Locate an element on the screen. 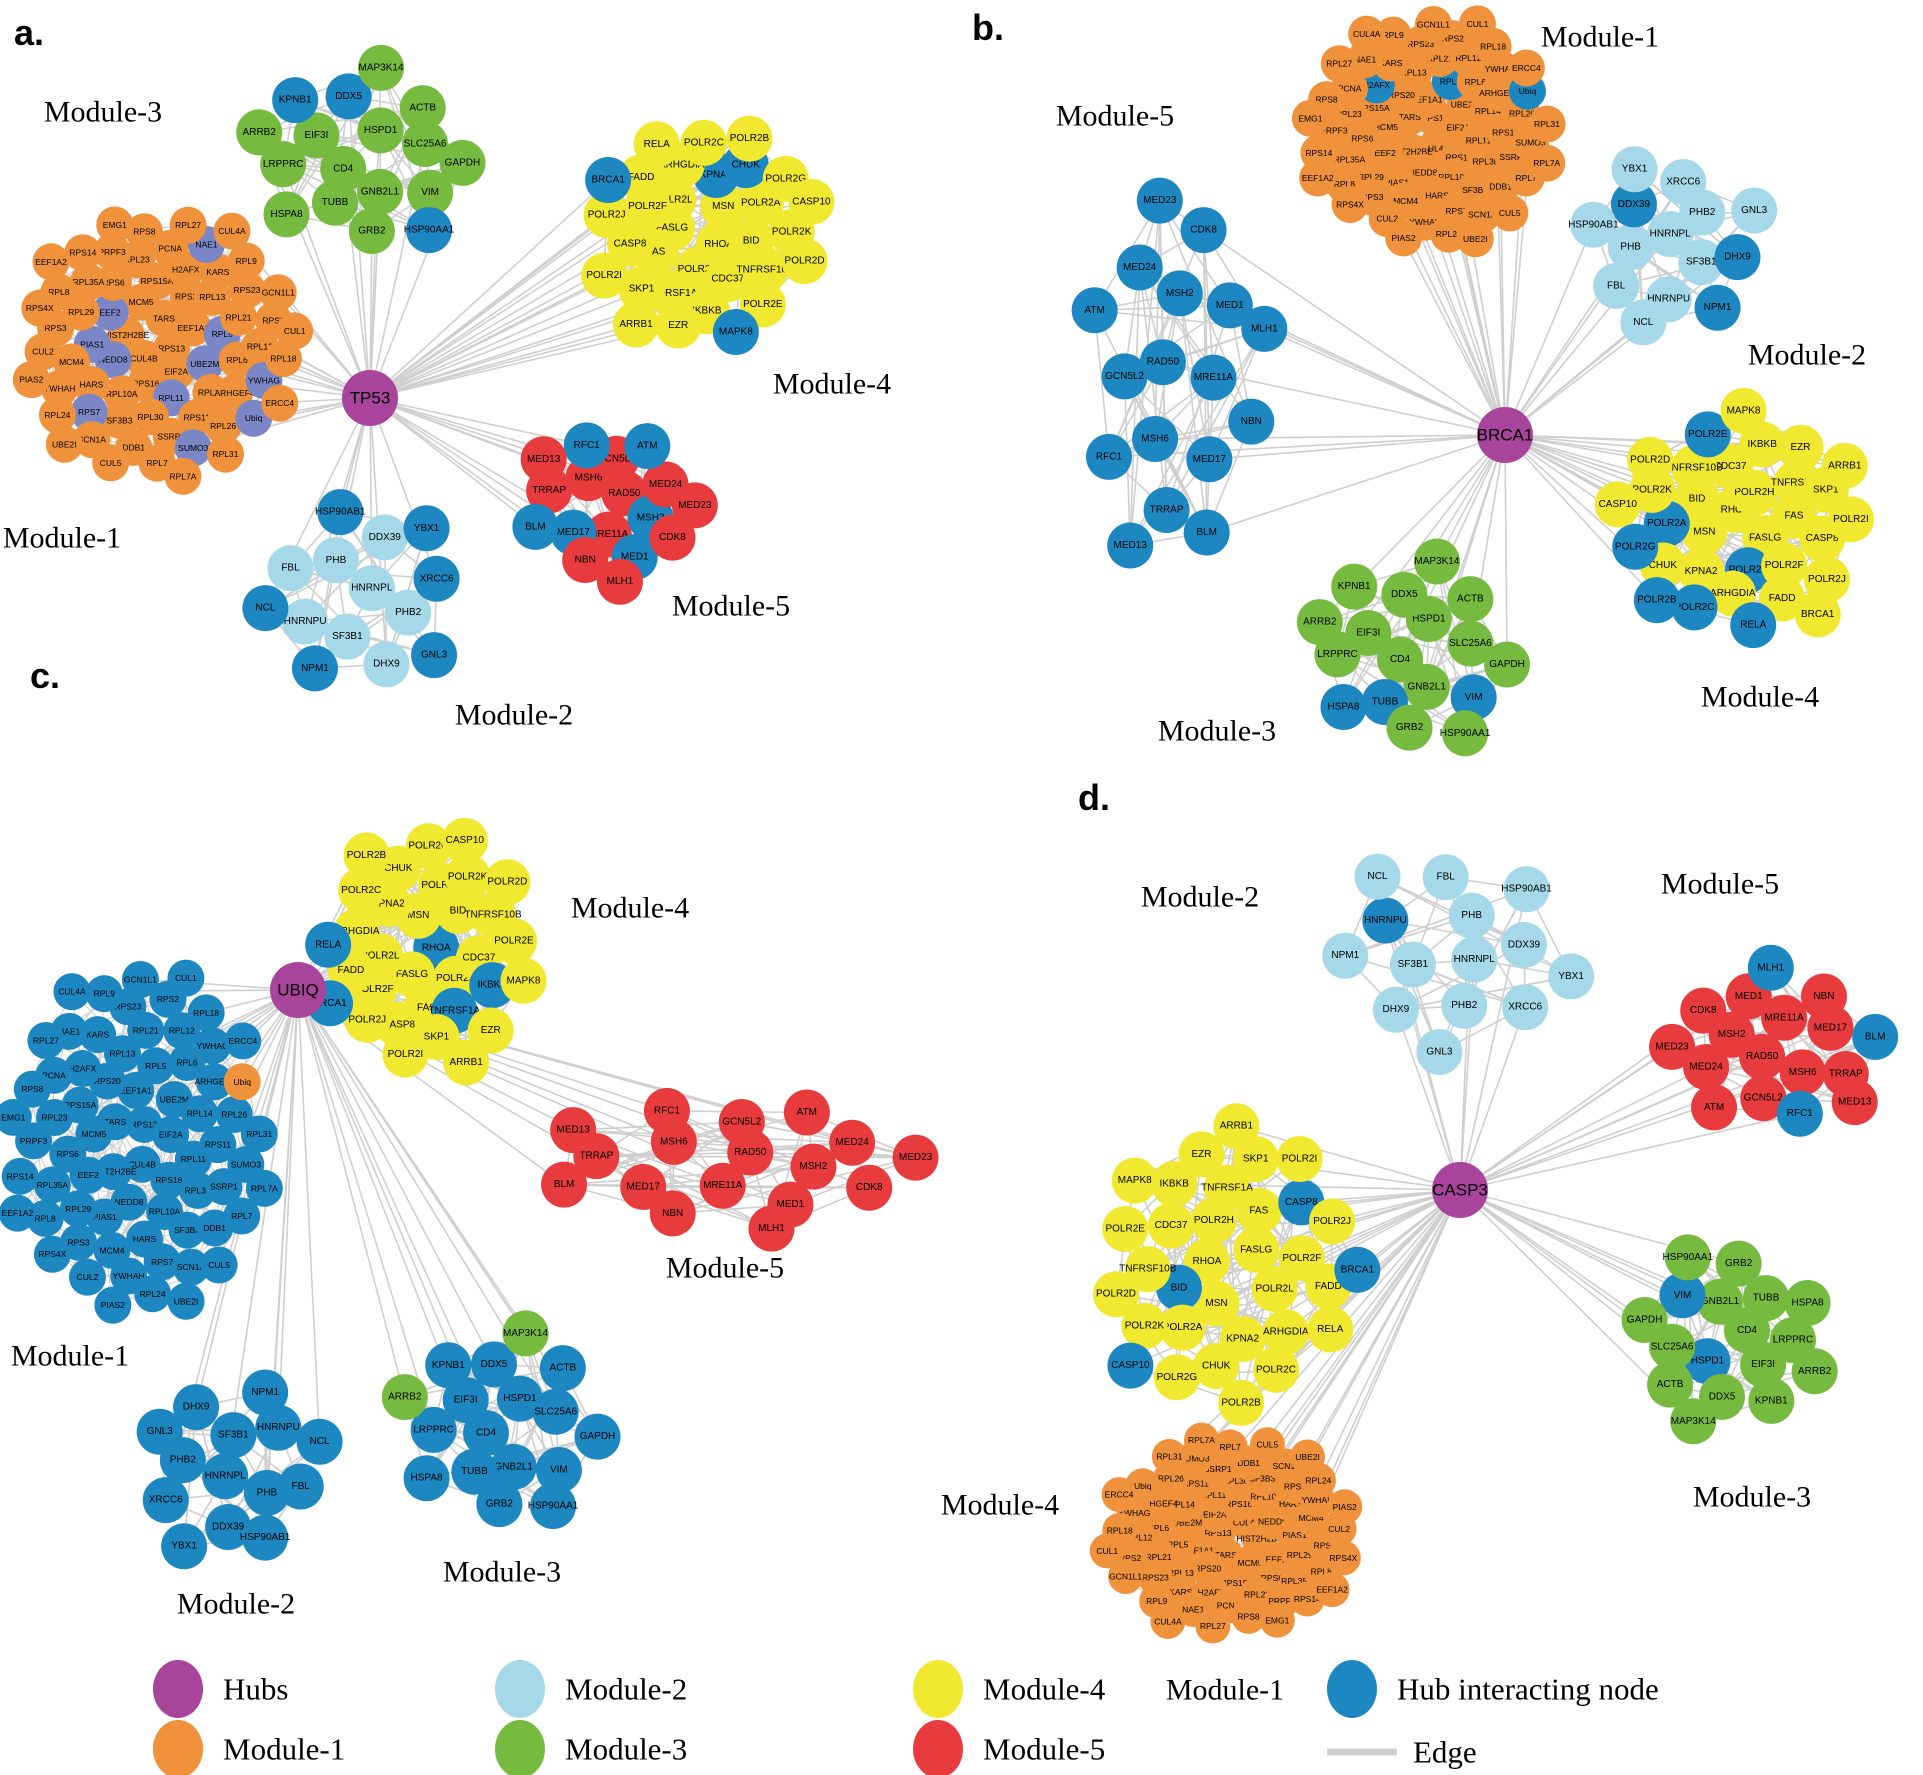 This screenshot has width=1923, height=1775. gene-node-label: SF3B3 is located at coordinates (1262, 1479).